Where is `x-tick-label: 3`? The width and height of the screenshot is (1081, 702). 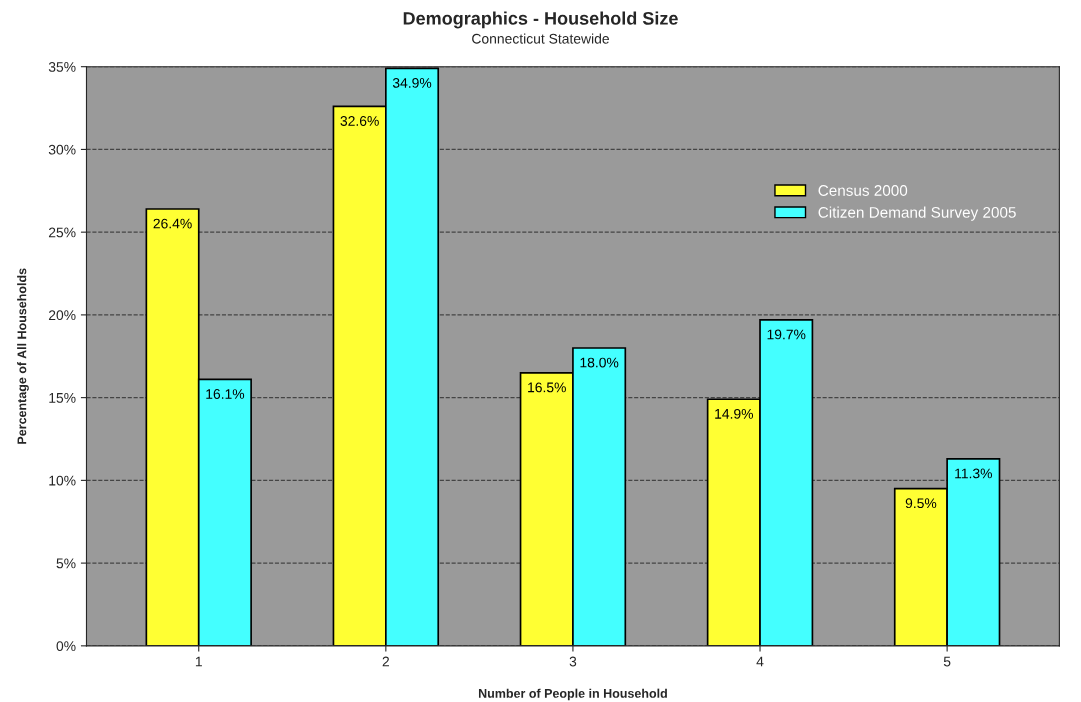 x-tick-label: 3 is located at coordinates (573, 661).